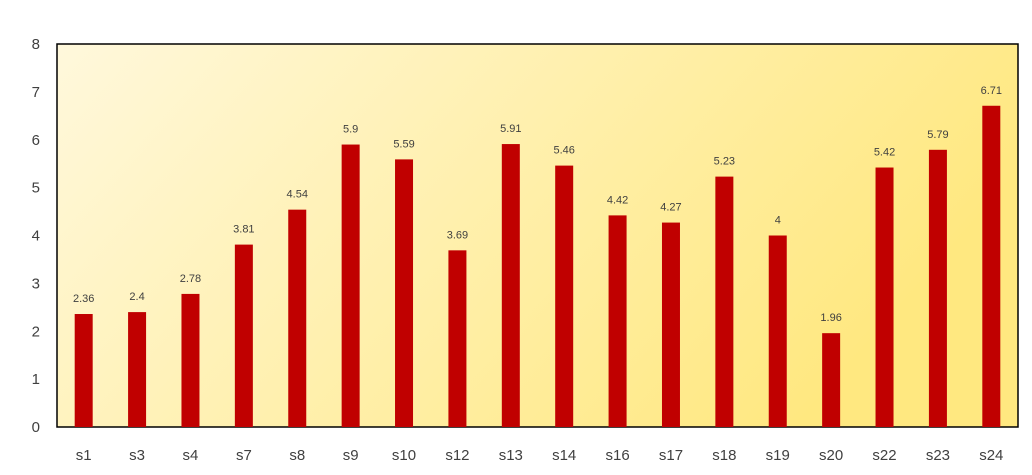 Image resolution: width=1032 pixels, height=475 pixels. What do you see at coordinates (510, 129) in the screenshot?
I see `data-label: 5.91` at bounding box center [510, 129].